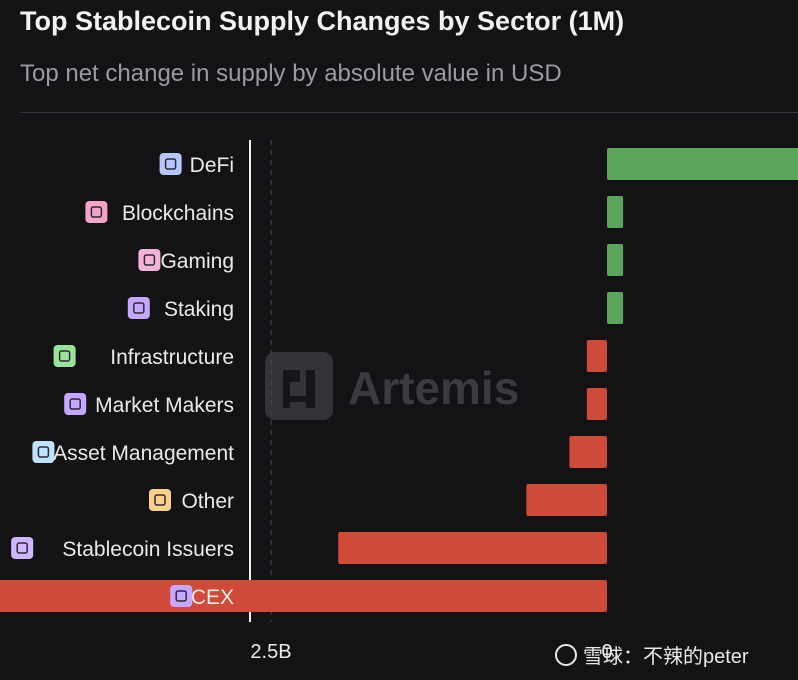  What do you see at coordinates (615, 260) in the screenshot?
I see `bar-gaming` at bounding box center [615, 260].